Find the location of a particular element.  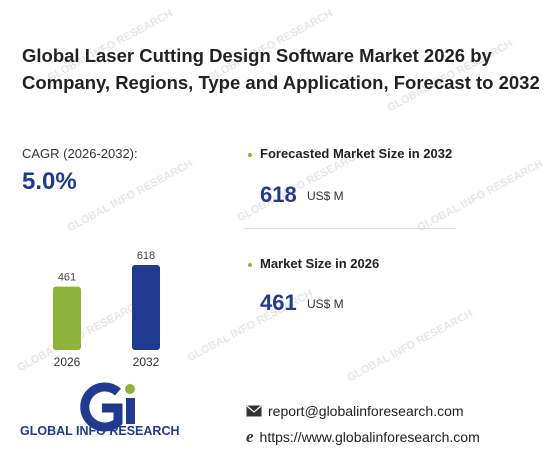

market-size-label: Market Size in 2026 is located at coordinates (320, 263).